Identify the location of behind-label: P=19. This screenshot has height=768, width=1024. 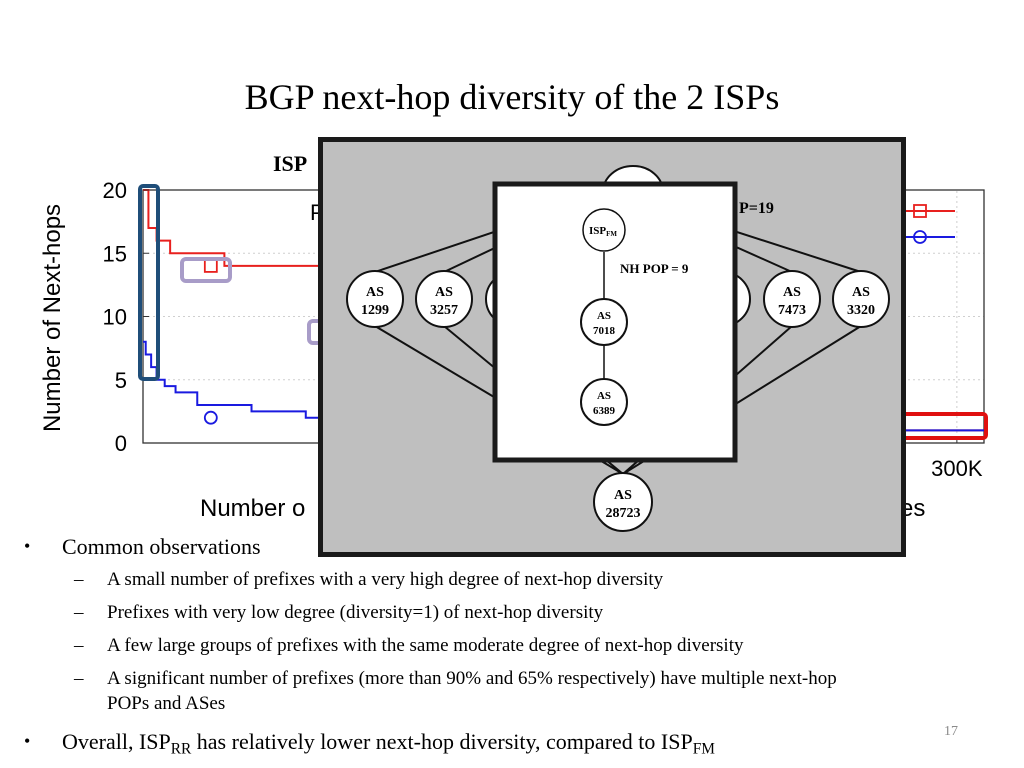
(756, 208).